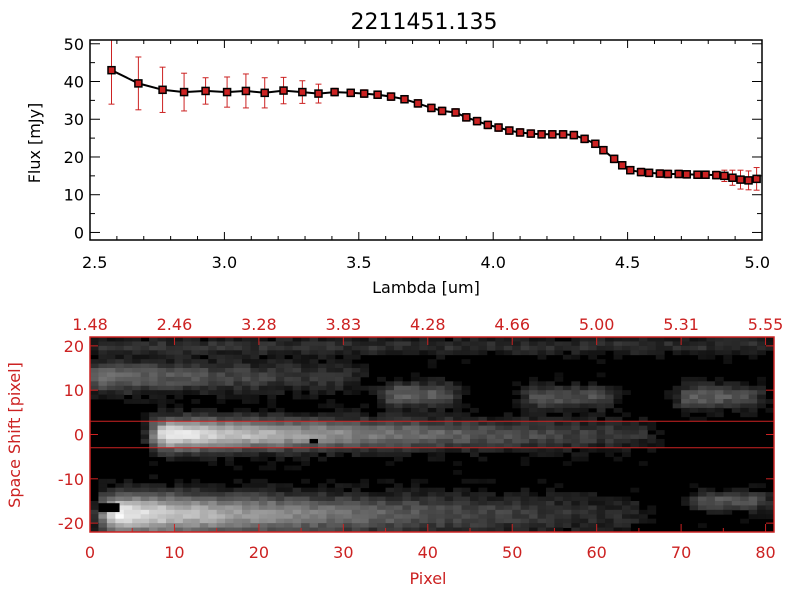 This screenshot has height=600, width=800. What do you see at coordinates (766, 324) in the screenshot?
I see `top-tick-label: 5.55` at bounding box center [766, 324].